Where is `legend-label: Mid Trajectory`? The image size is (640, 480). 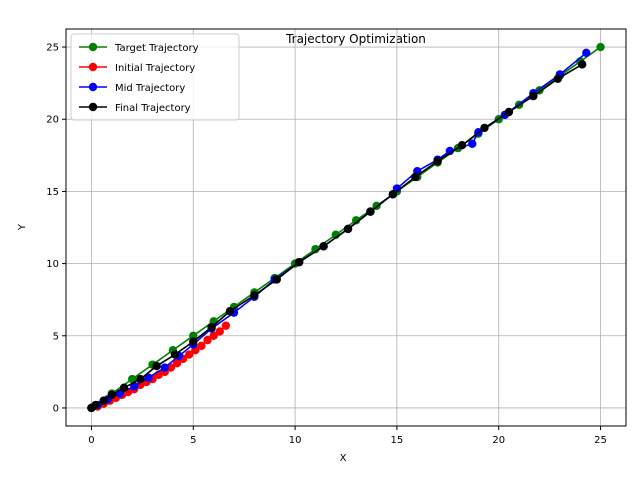
legend-label: Mid Trajectory is located at coordinates (150, 88).